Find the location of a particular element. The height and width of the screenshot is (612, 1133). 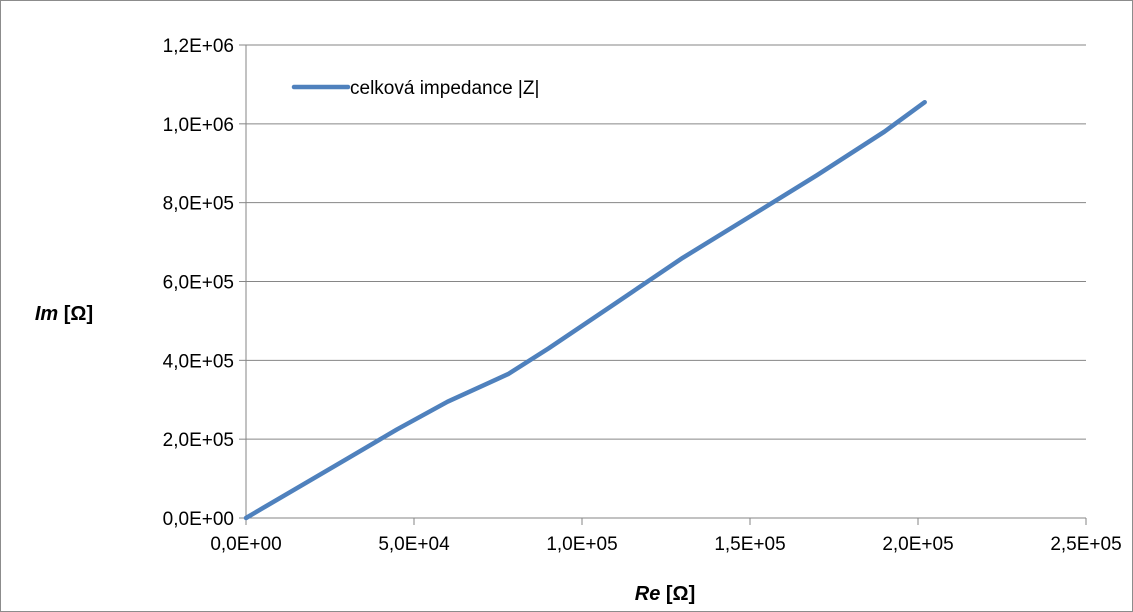

legend-label: celková impedance |Z| is located at coordinates (444, 88).